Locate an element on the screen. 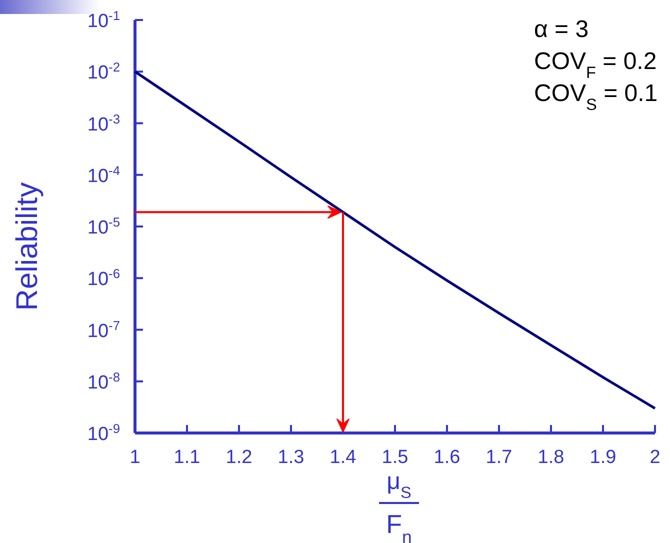  x-tick-label: 1.6 is located at coordinates (447, 457).